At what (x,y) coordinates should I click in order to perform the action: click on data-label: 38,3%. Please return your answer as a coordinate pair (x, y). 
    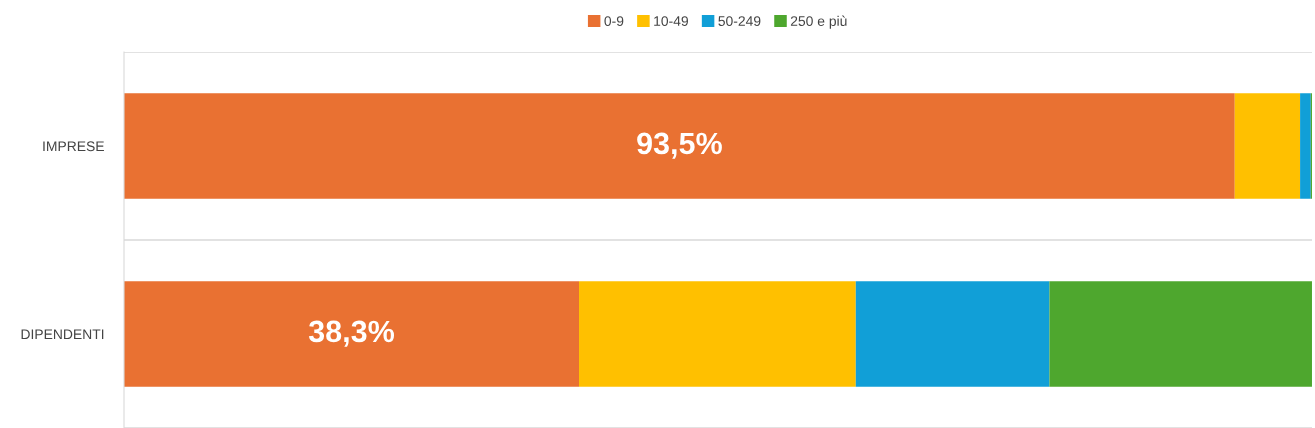
    Looking at the image, I should click on (351, 333).